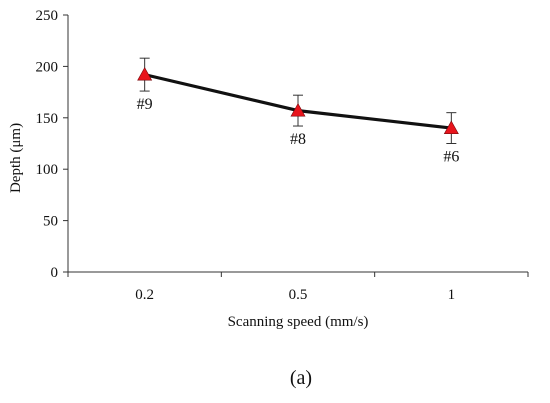  What do you see at coordinates (47, 67) in the screenshot?
I see `y-tick-label: 200` at bounding box center [47, 67].